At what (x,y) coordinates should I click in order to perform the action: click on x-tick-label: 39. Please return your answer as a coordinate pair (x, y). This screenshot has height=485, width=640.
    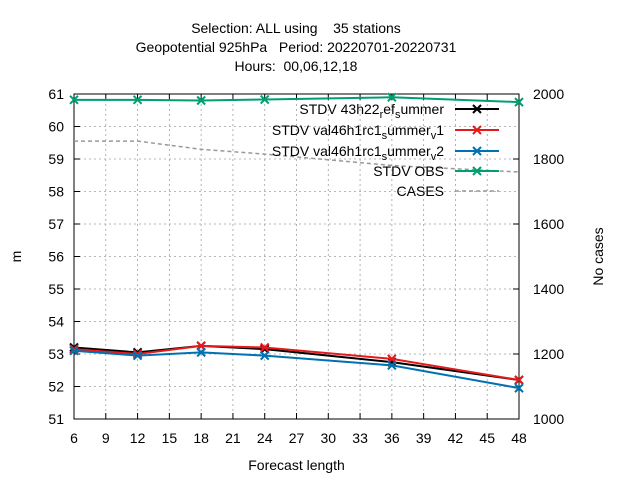
    Looking at the image, I should click on (424, 438).